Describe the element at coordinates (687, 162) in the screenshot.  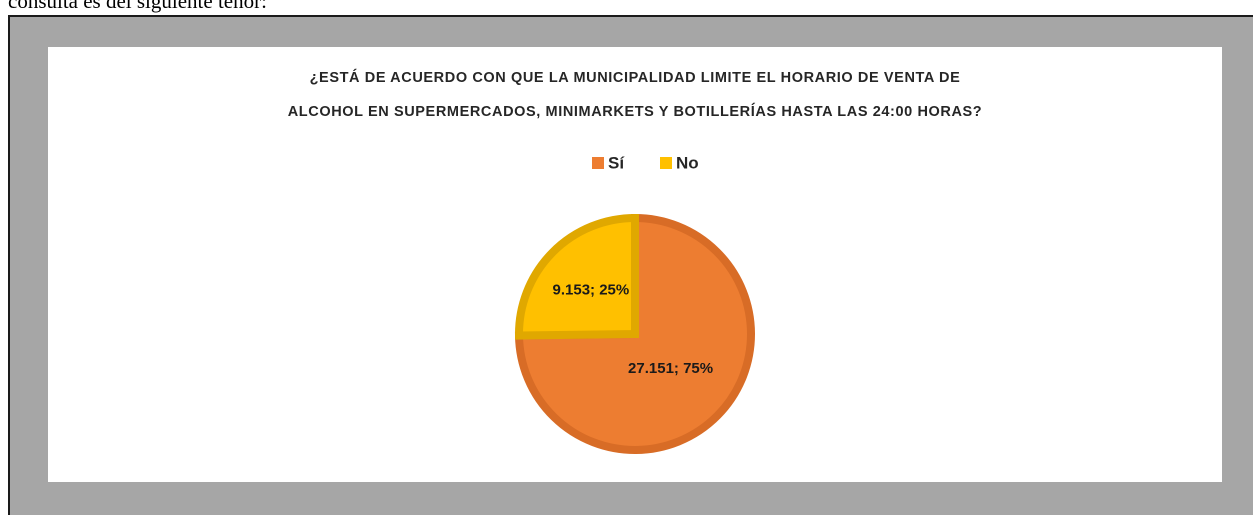
I see `legend-label: No` at that location.